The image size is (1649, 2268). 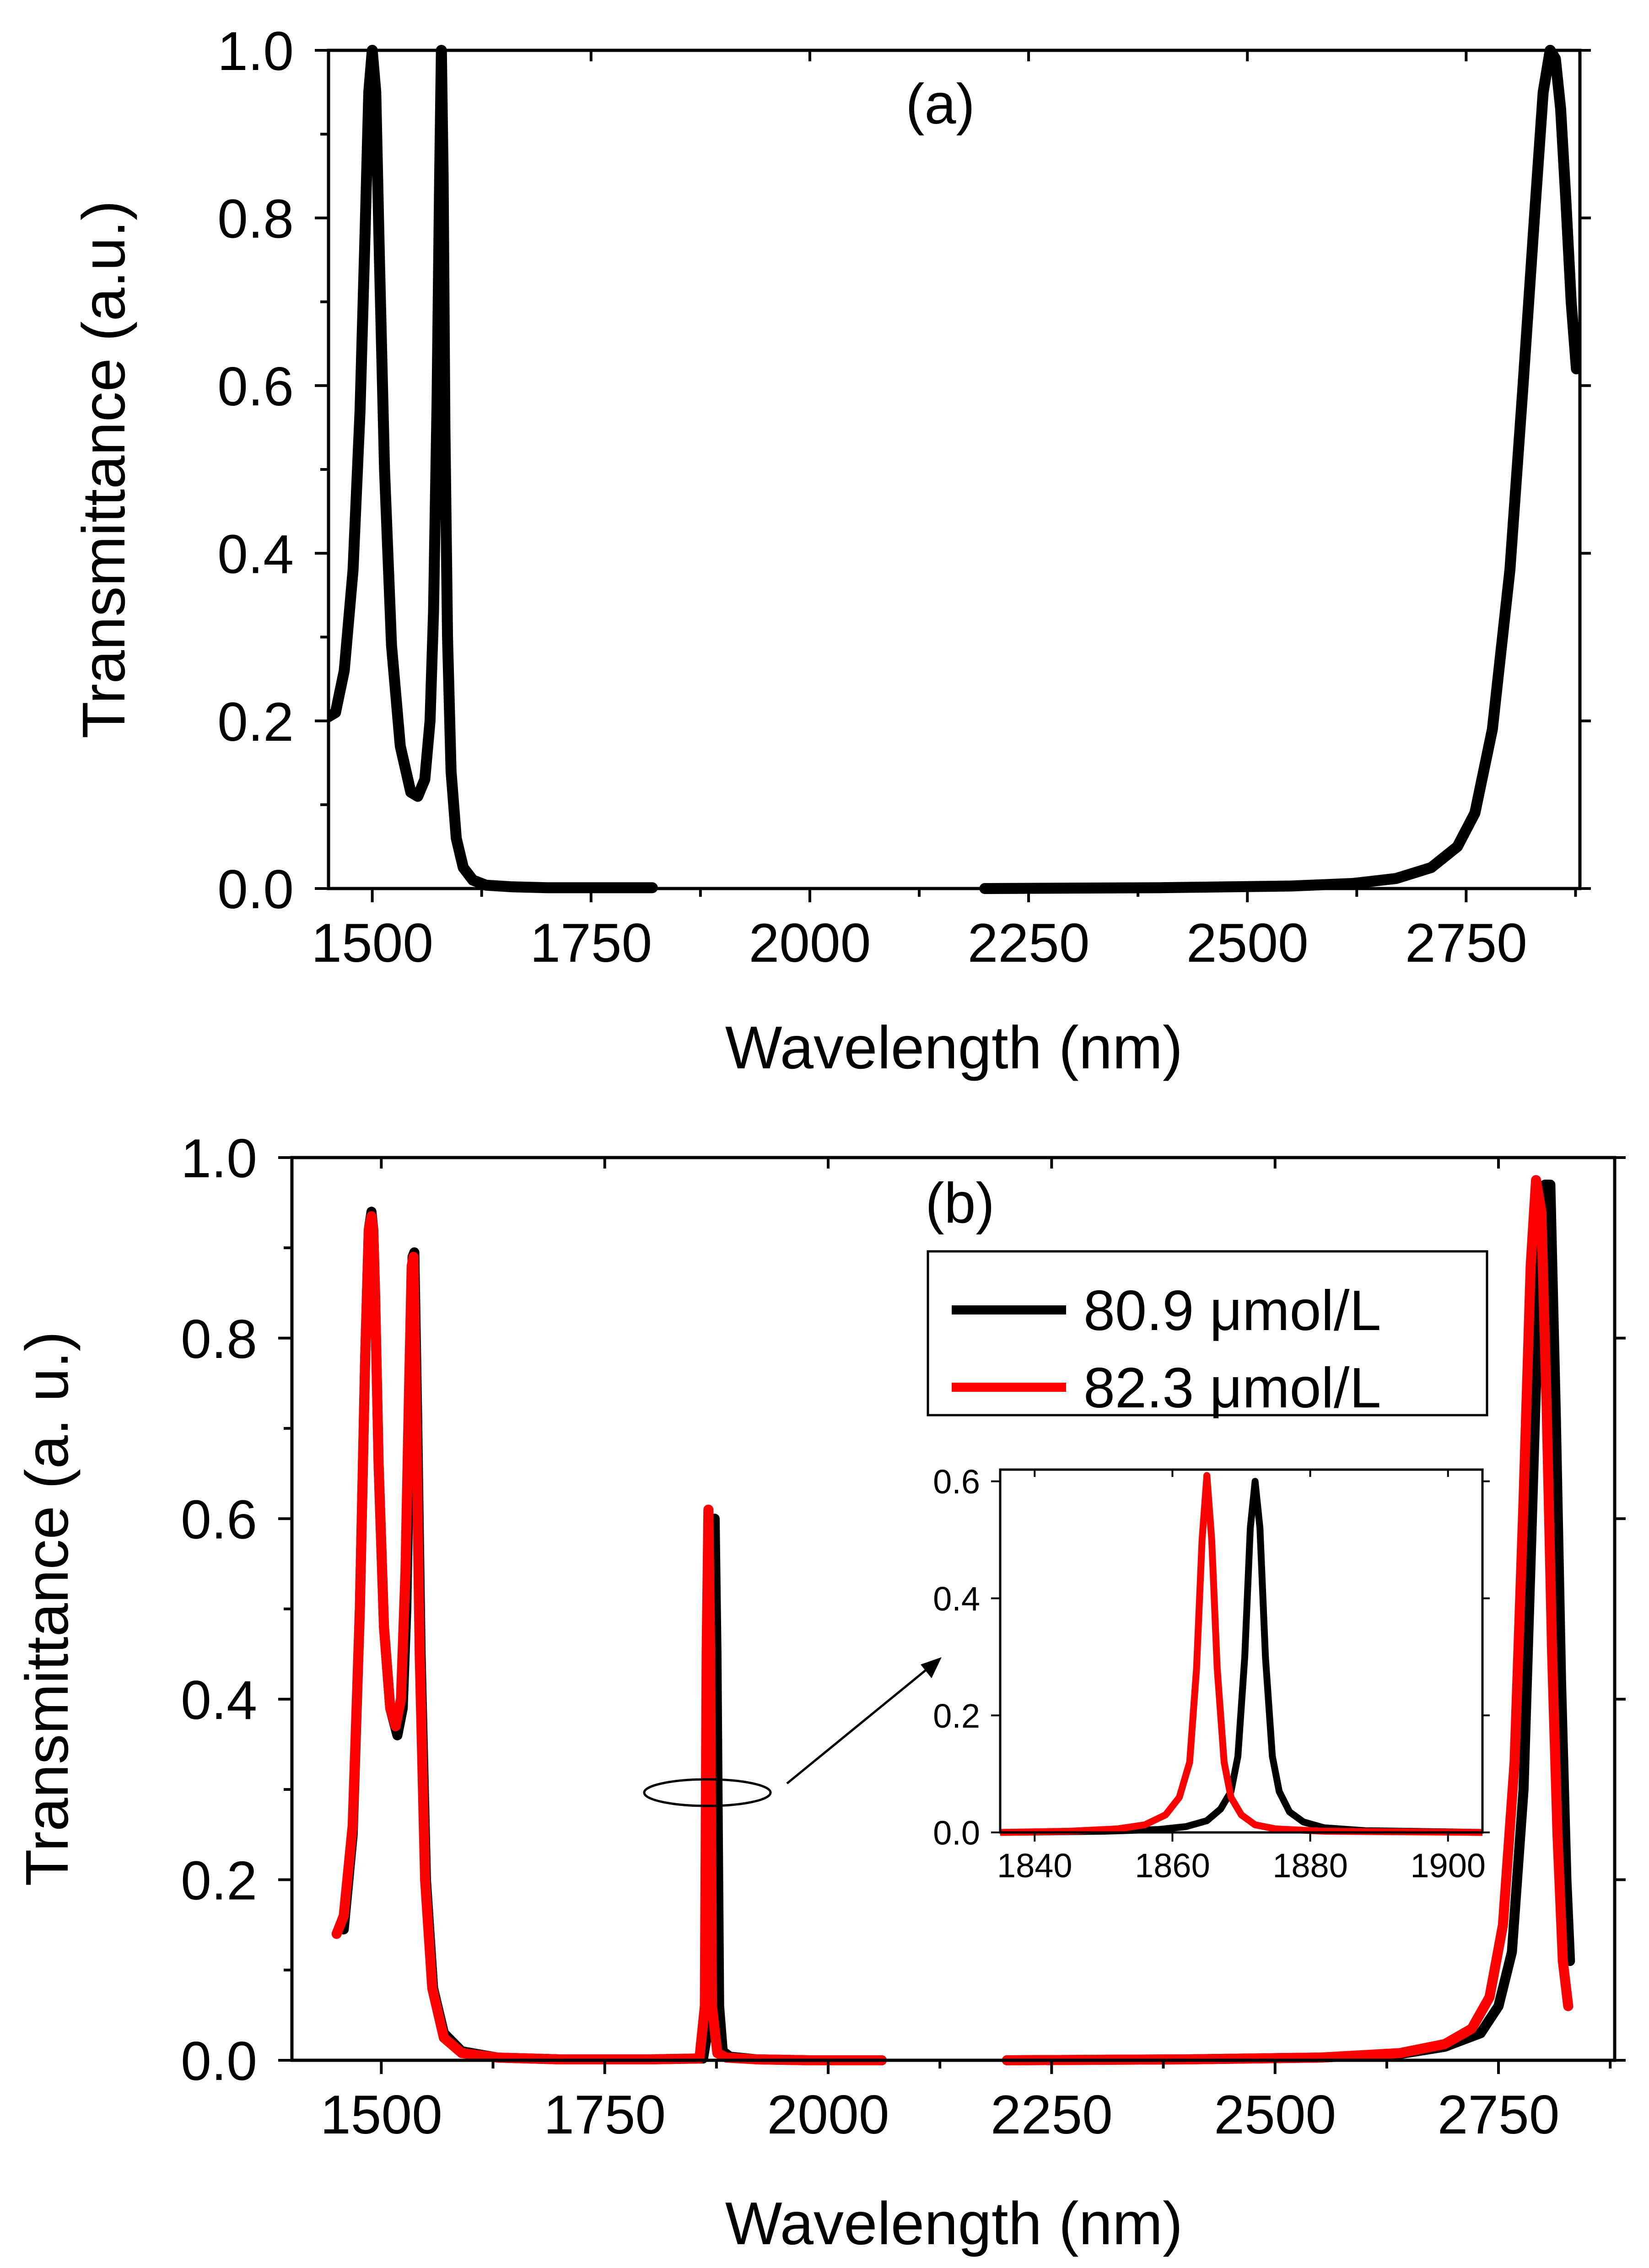 I want to click on panel-b-label: (b), so click(x=960, y=1203).